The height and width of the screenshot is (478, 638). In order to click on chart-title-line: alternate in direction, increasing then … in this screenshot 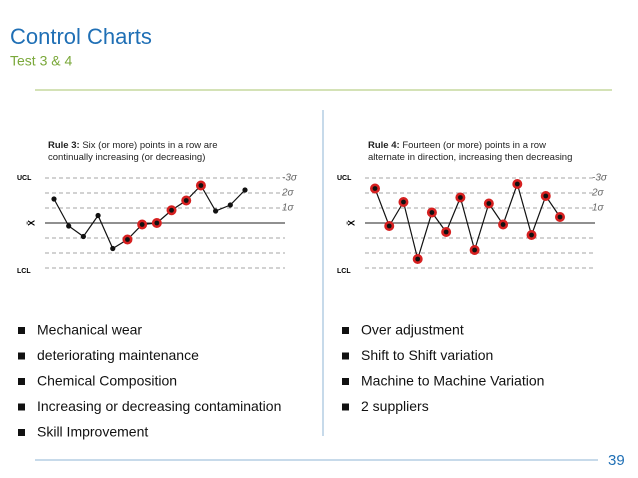, I will do `click(470, 157)`.